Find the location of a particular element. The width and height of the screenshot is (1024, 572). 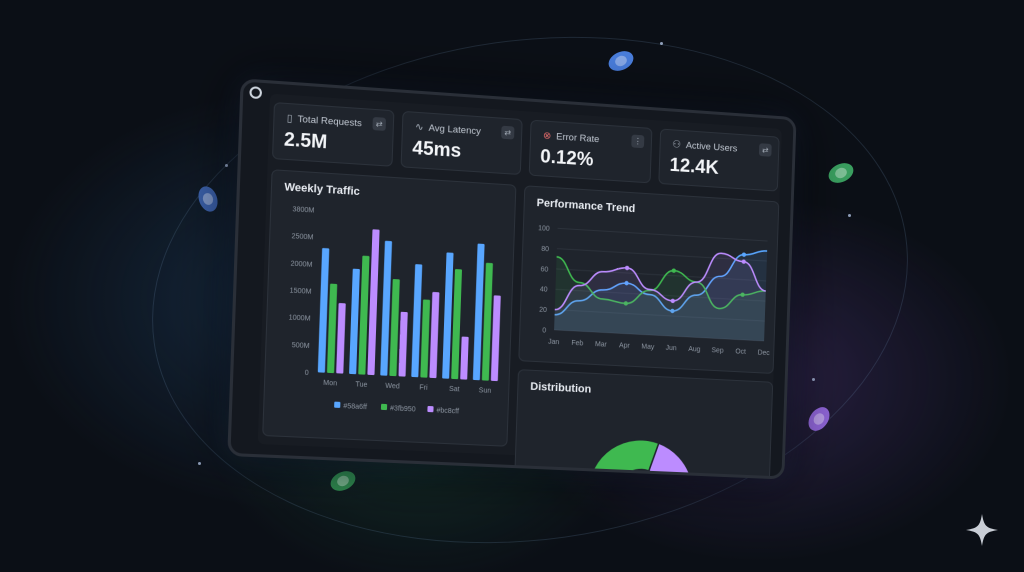

kpi-card-total-requests: ▯ Total Requests 2.5M ⇄ is located at coordinates (333, 134).